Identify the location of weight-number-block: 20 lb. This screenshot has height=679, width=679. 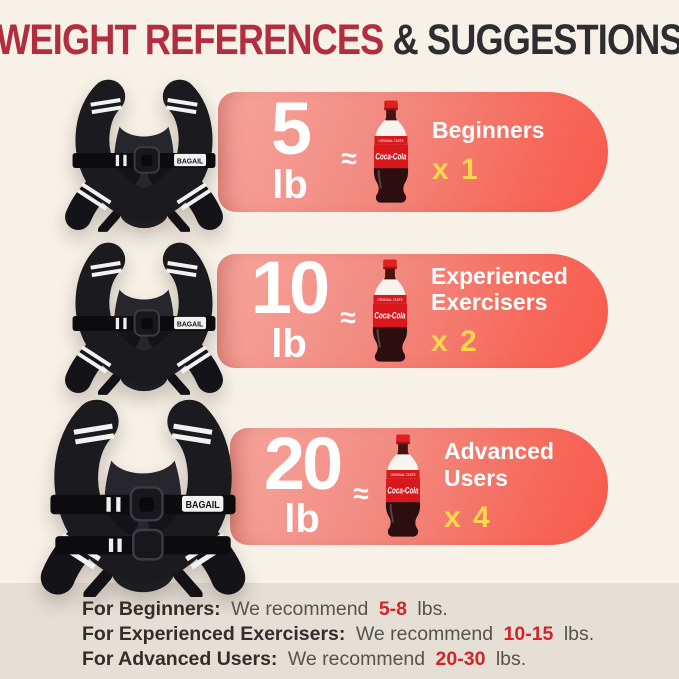
(302, 481).